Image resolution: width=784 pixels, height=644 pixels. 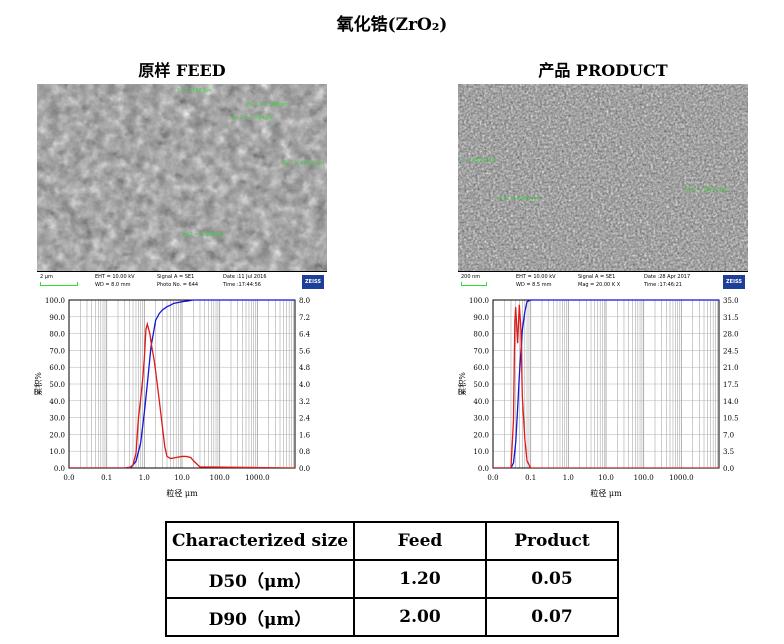 I want to click on product-scale-bar, so click(x=474, y=284).